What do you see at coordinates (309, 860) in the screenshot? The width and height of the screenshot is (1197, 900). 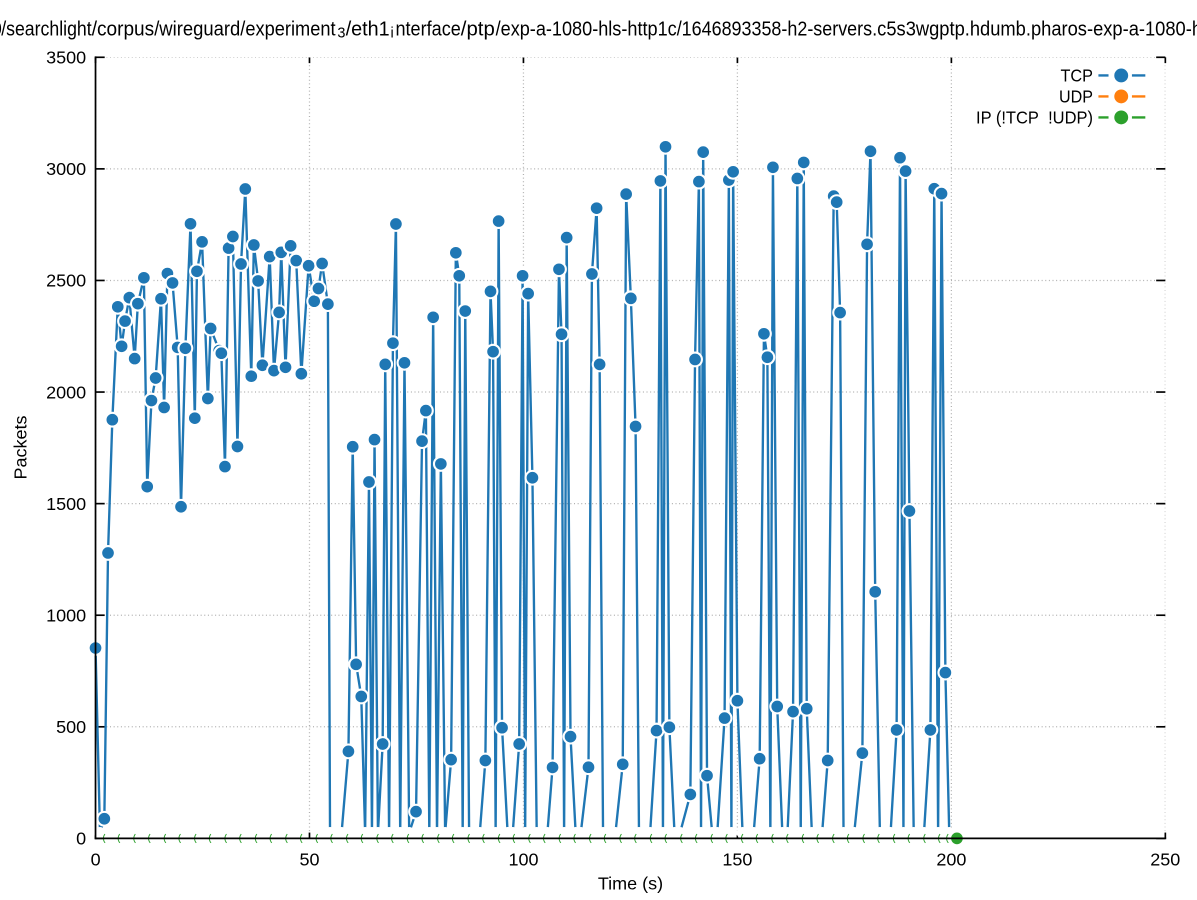 I see `svg-text: 50` at bounding box center [309, 860].